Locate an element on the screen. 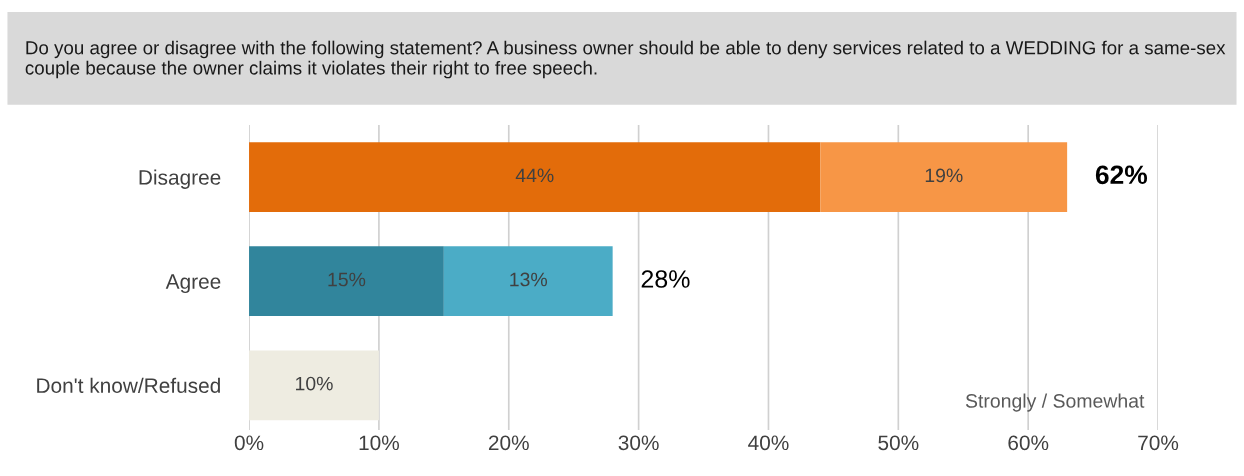 This screenshot has height=476, width=1244. data-label: 13% is located at coordinates (529, 279).